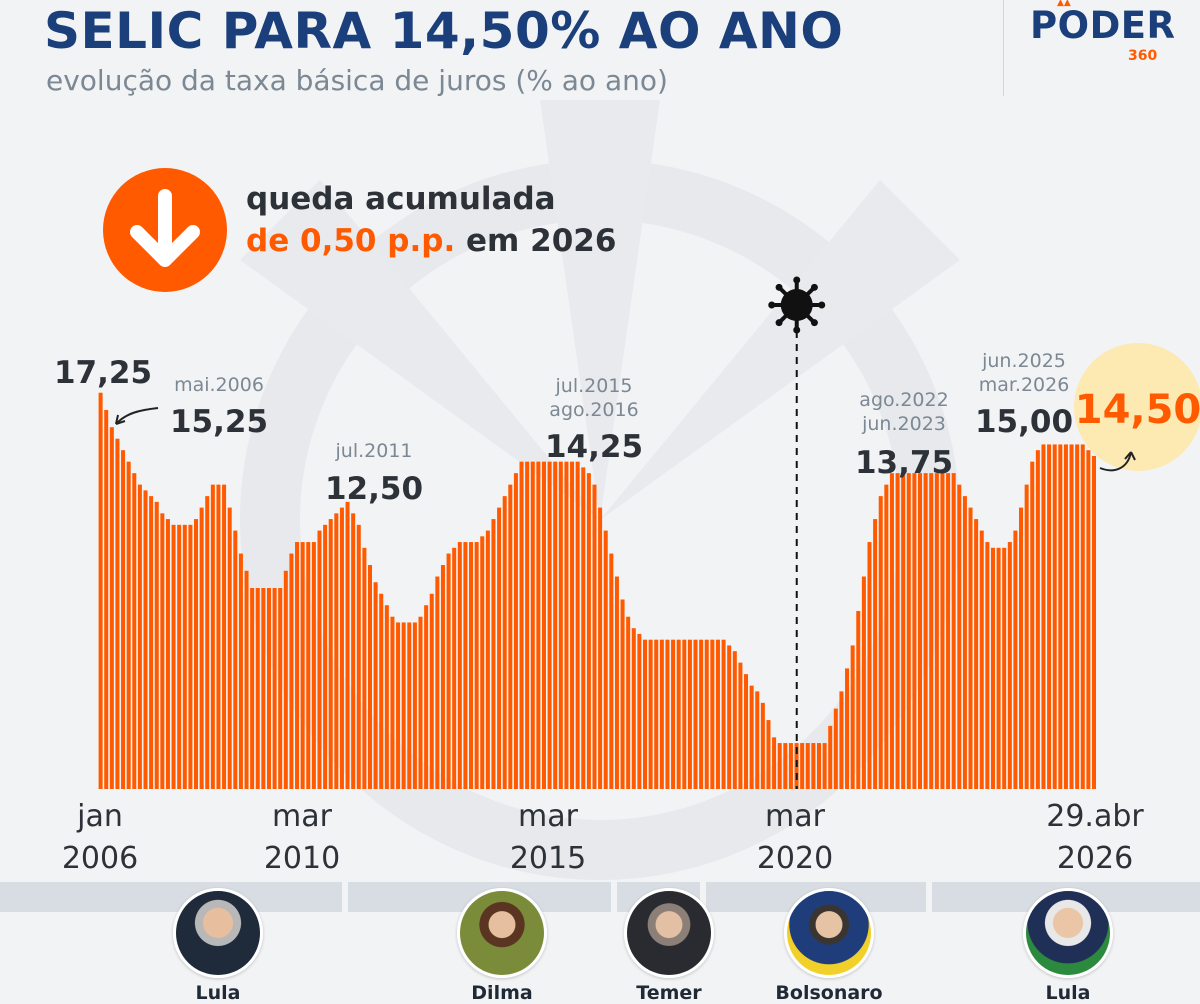 This screenshot has width=1200, height=1004. I want to click on virus-icon, so click(797, 305).